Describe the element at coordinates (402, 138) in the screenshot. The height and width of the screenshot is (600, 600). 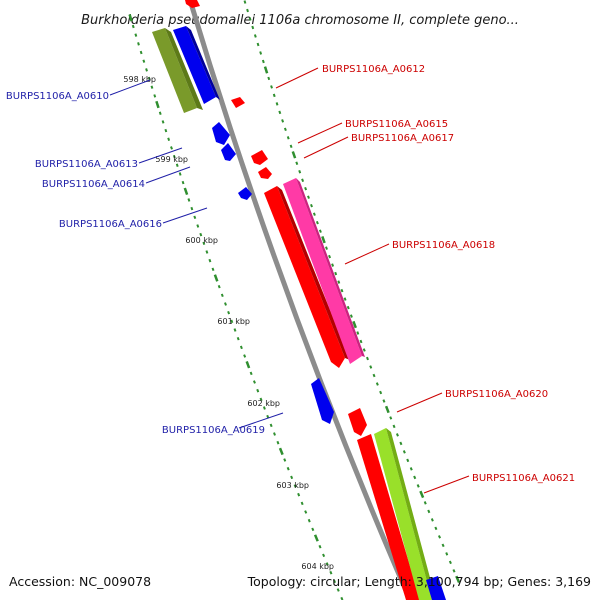
I see `gene-label-a0617: BURPS1106A_A0617` at that location.